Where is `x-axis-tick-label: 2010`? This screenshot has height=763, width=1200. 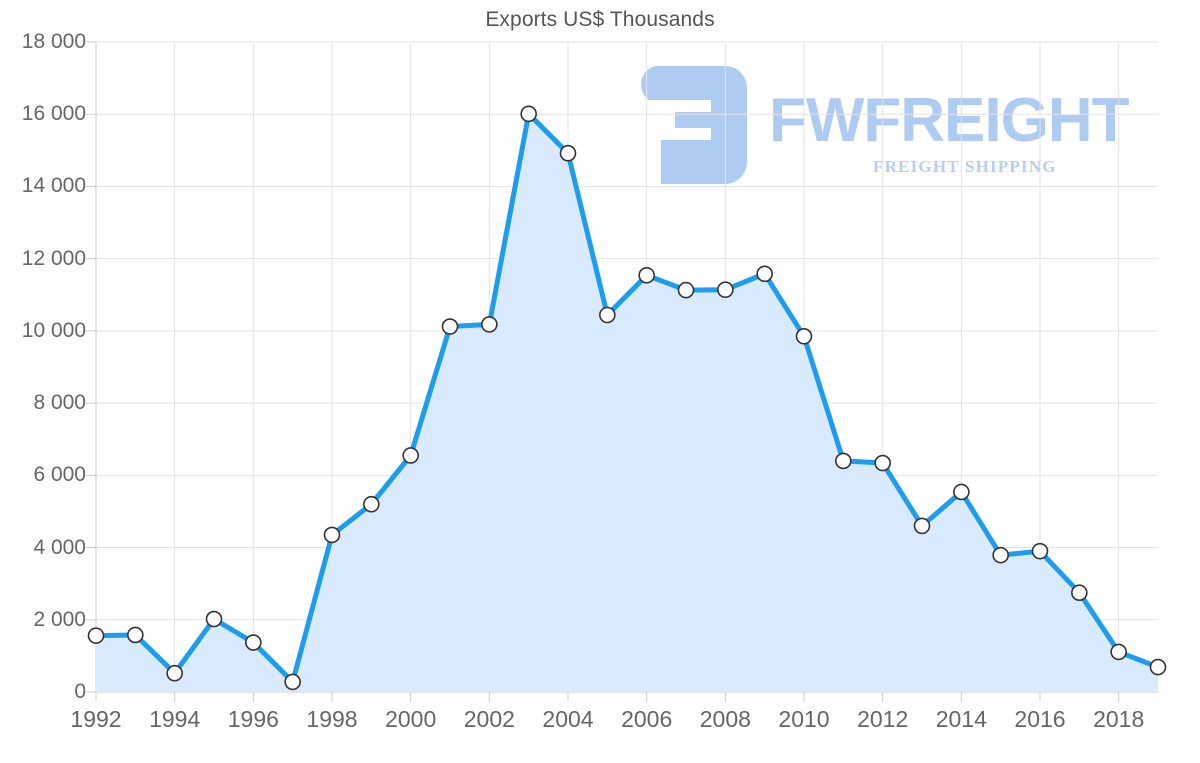
x-axis-tick-label: 2010 is located at coordinates (804, 719).